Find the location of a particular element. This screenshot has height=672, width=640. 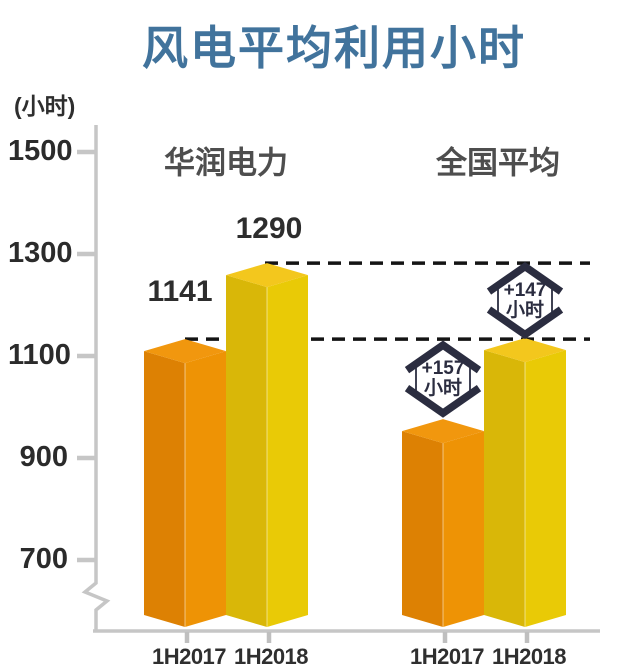

bar-national-1h2018-left-face is located at coordinates (504, 488).